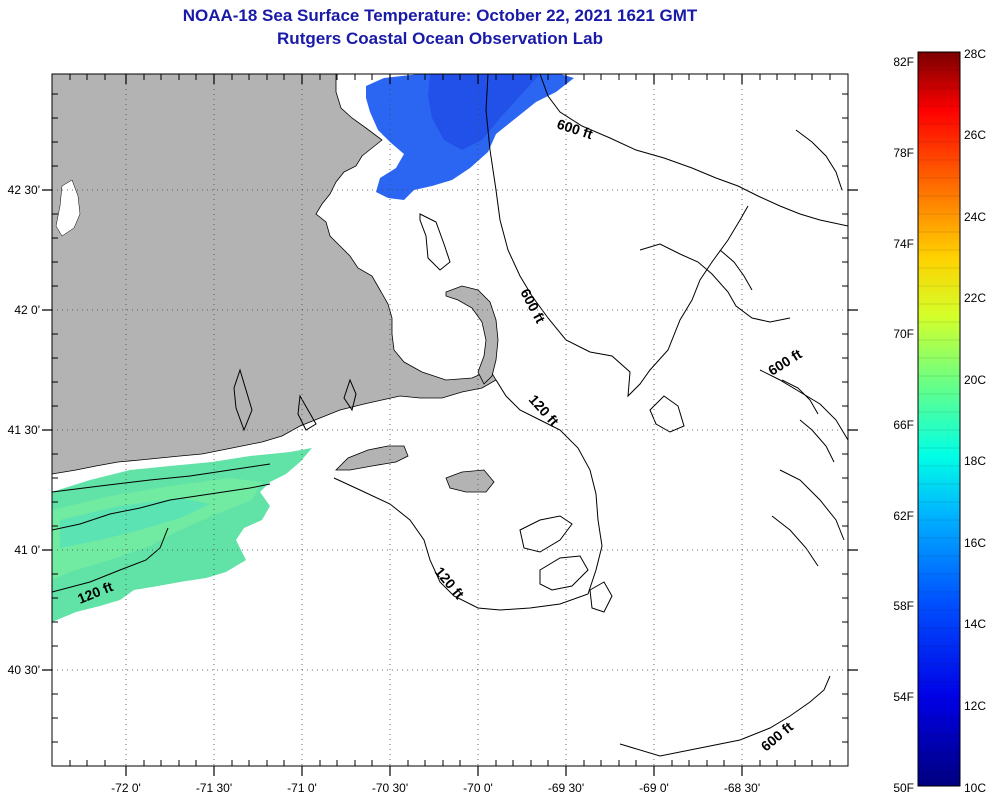 Image resolution: width=1000 pixels, height=802 pixels. I want to click on lat-label: 42 30', so click(24, 190).